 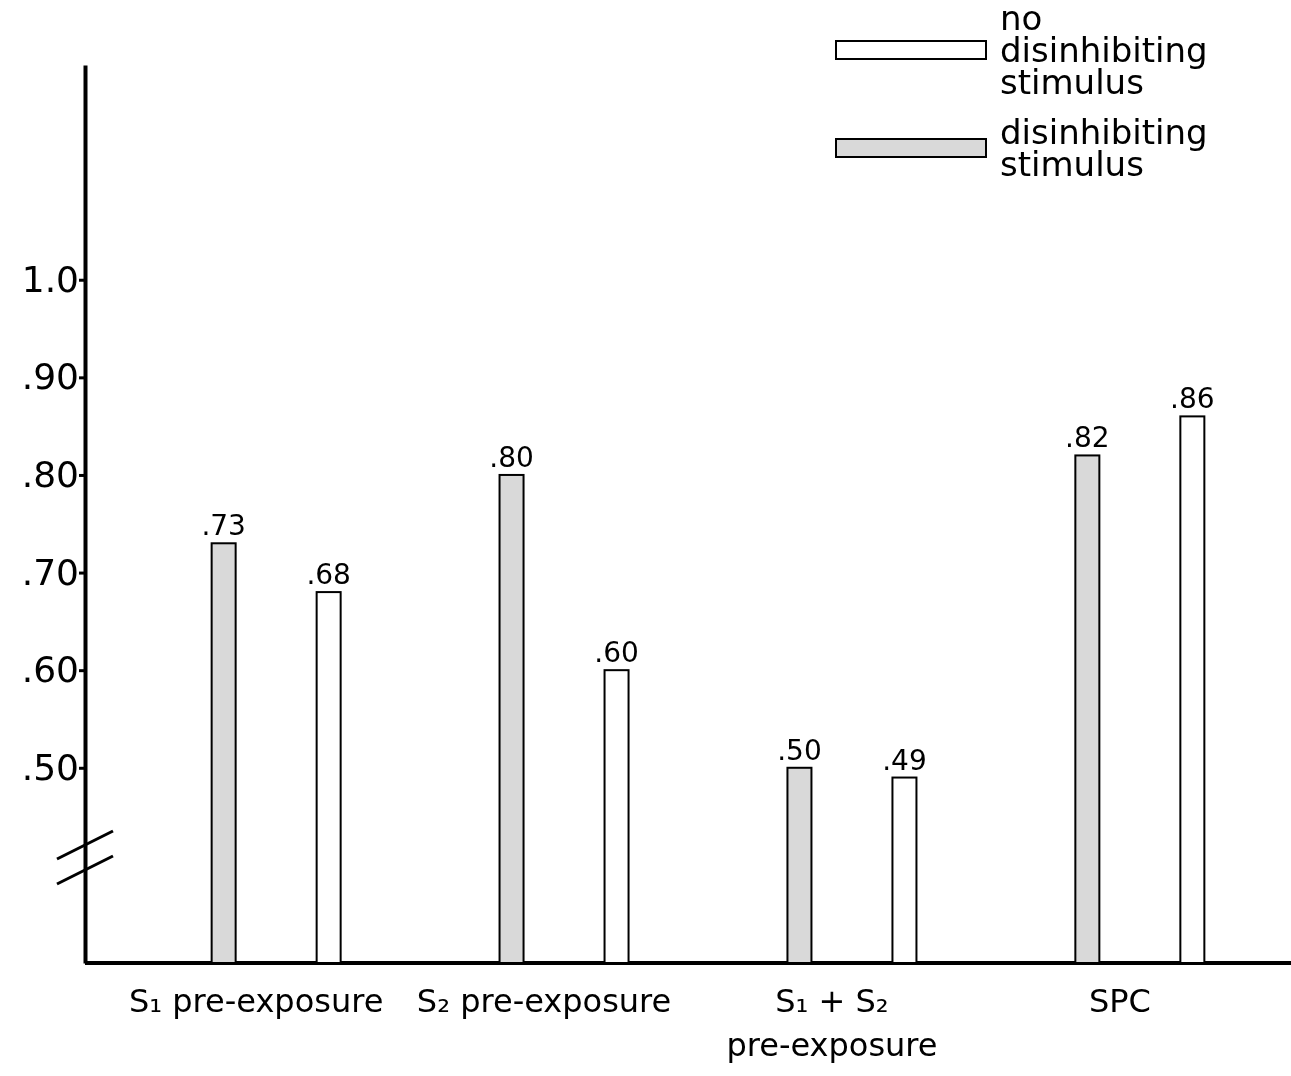 I want to click on data-label: .50, so click(x=799, y=750).